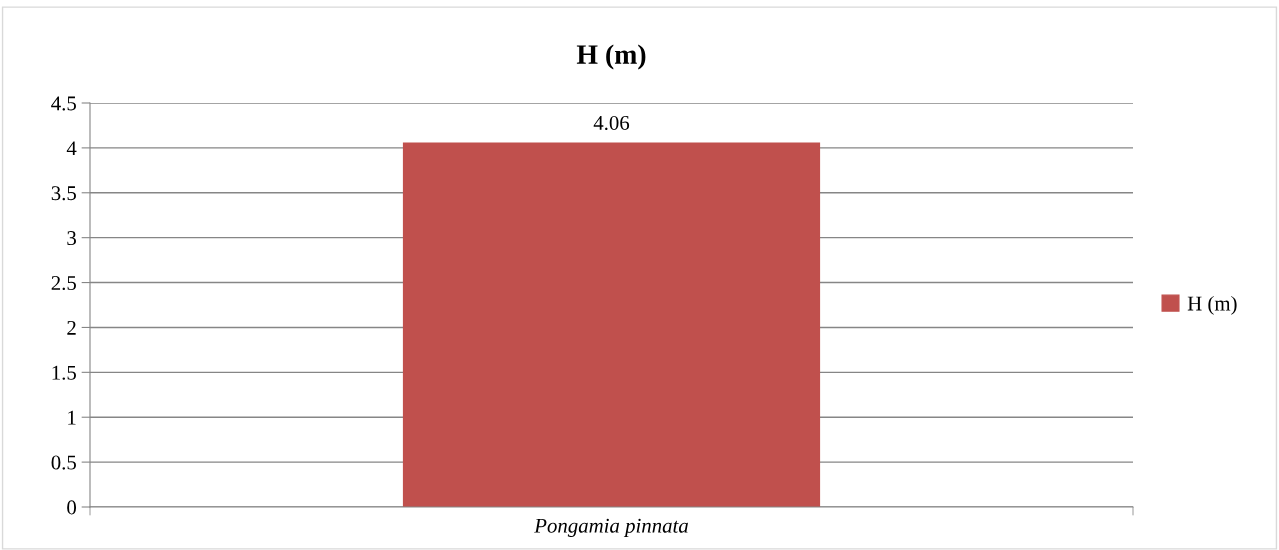 The height and width of the screenshot is (550, 1279). What do you see at coordinates (72, 507) in the screenshot?
I see `y-tick-label: 0` at bounding box center [72, 507].